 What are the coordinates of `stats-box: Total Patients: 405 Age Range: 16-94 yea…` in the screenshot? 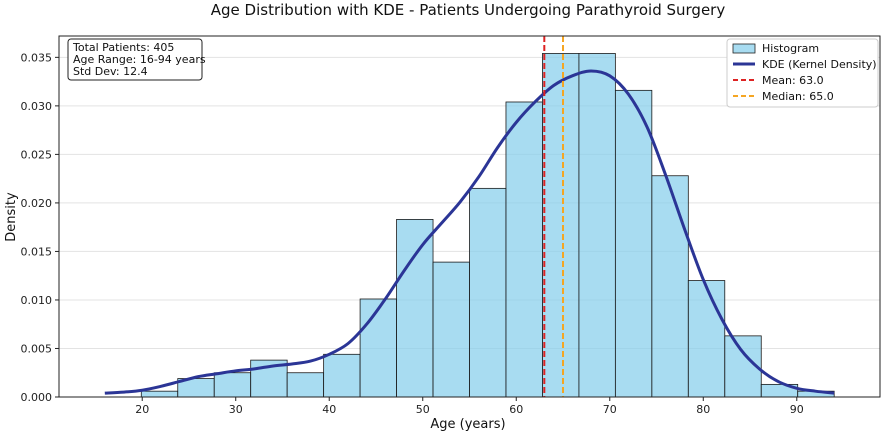 It's located at (136, 59).